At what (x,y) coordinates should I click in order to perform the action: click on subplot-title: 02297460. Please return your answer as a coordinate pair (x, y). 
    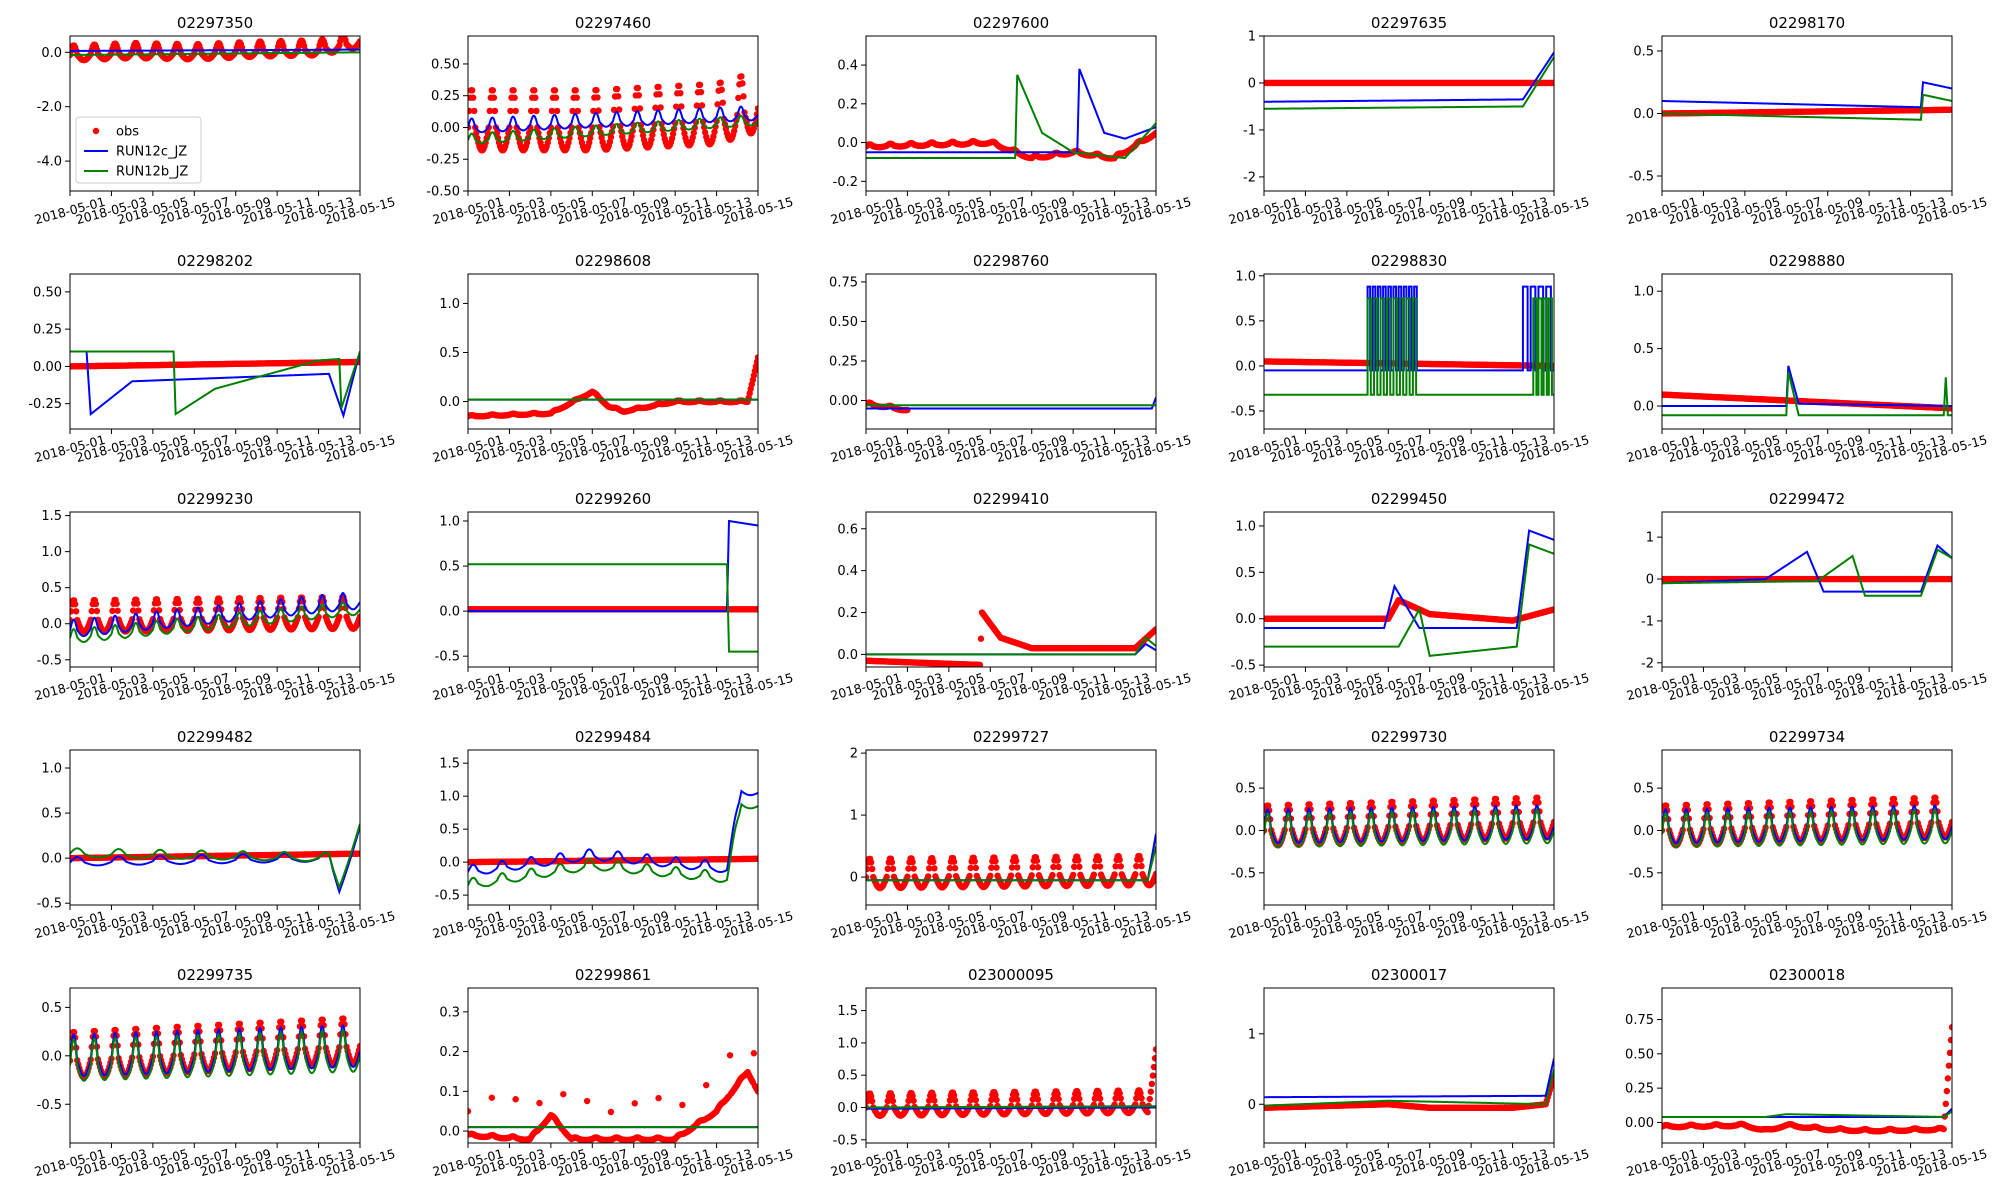
    Looking at the image, I should click on (613, 23).